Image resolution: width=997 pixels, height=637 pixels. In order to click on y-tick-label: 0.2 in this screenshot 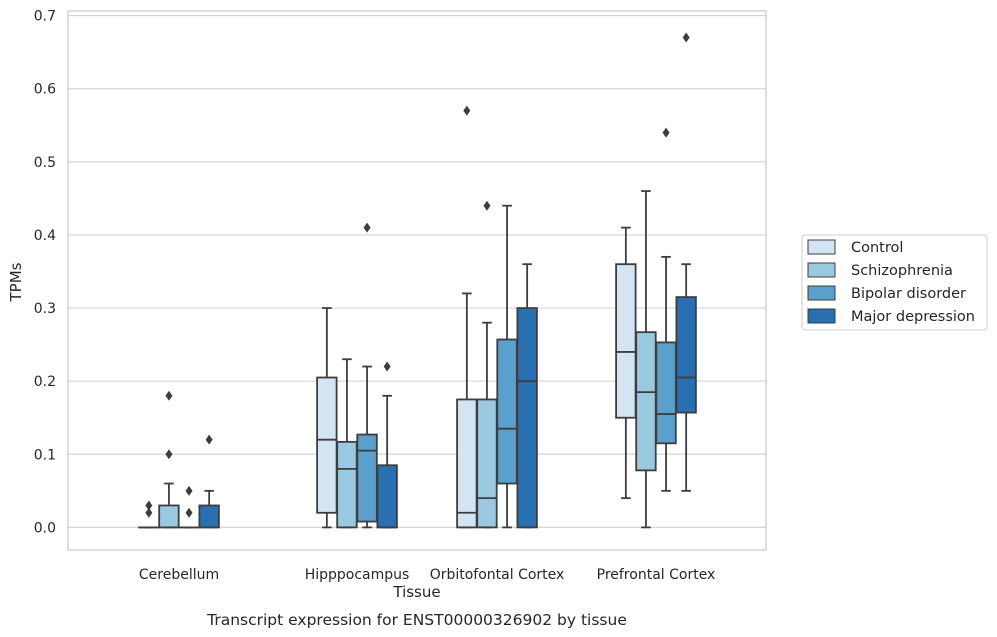, I will do `click(45, 382)`.